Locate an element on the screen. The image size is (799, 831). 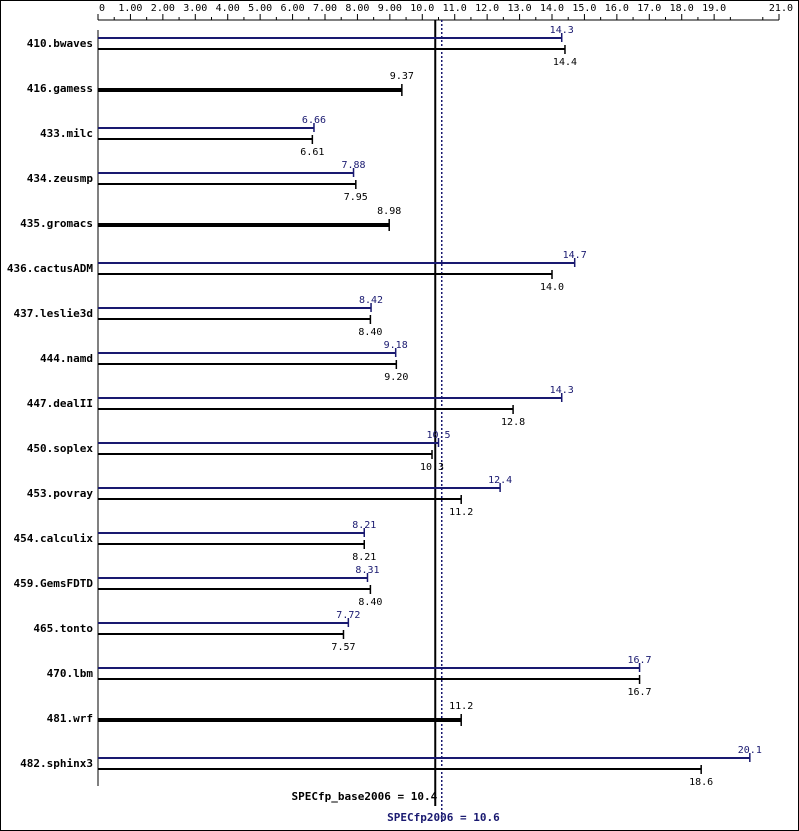
peak-value-label: 8.42 is located at coordinates (371, 300).